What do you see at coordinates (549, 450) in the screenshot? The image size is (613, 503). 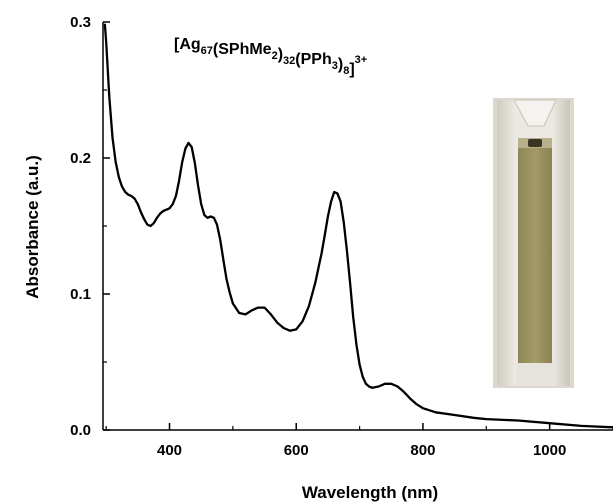 I see `x-tick-label: 1000` at bounding box center [549, 450].